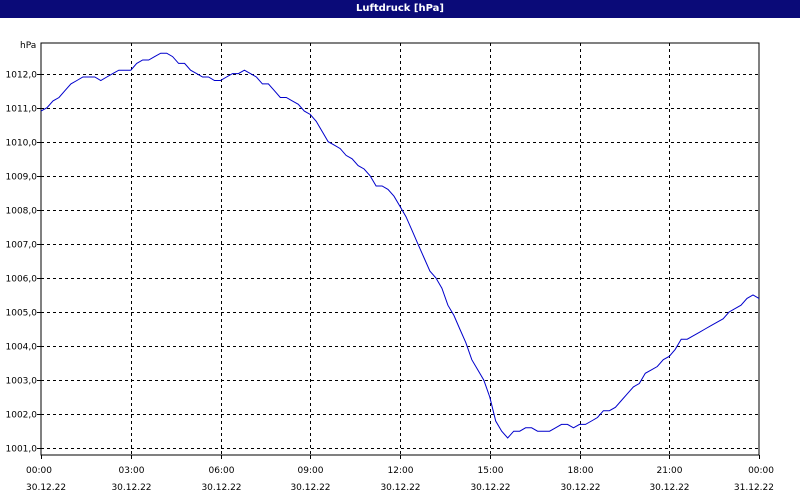 Image resolution: width=800 pixels, height=500 pixels. I want to click on y-tick-label: 1004,0, so click(22, 348).